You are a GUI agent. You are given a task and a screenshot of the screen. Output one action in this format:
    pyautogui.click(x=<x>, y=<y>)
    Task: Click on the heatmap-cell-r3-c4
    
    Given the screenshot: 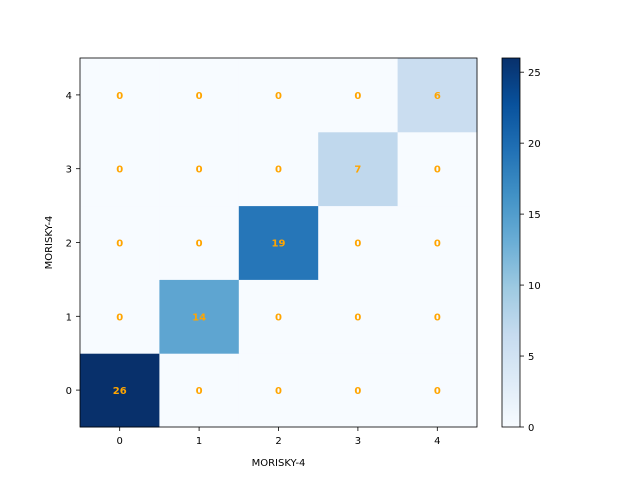 What is the action you would take?
    pyautogui.click(x=437, y=169)
    